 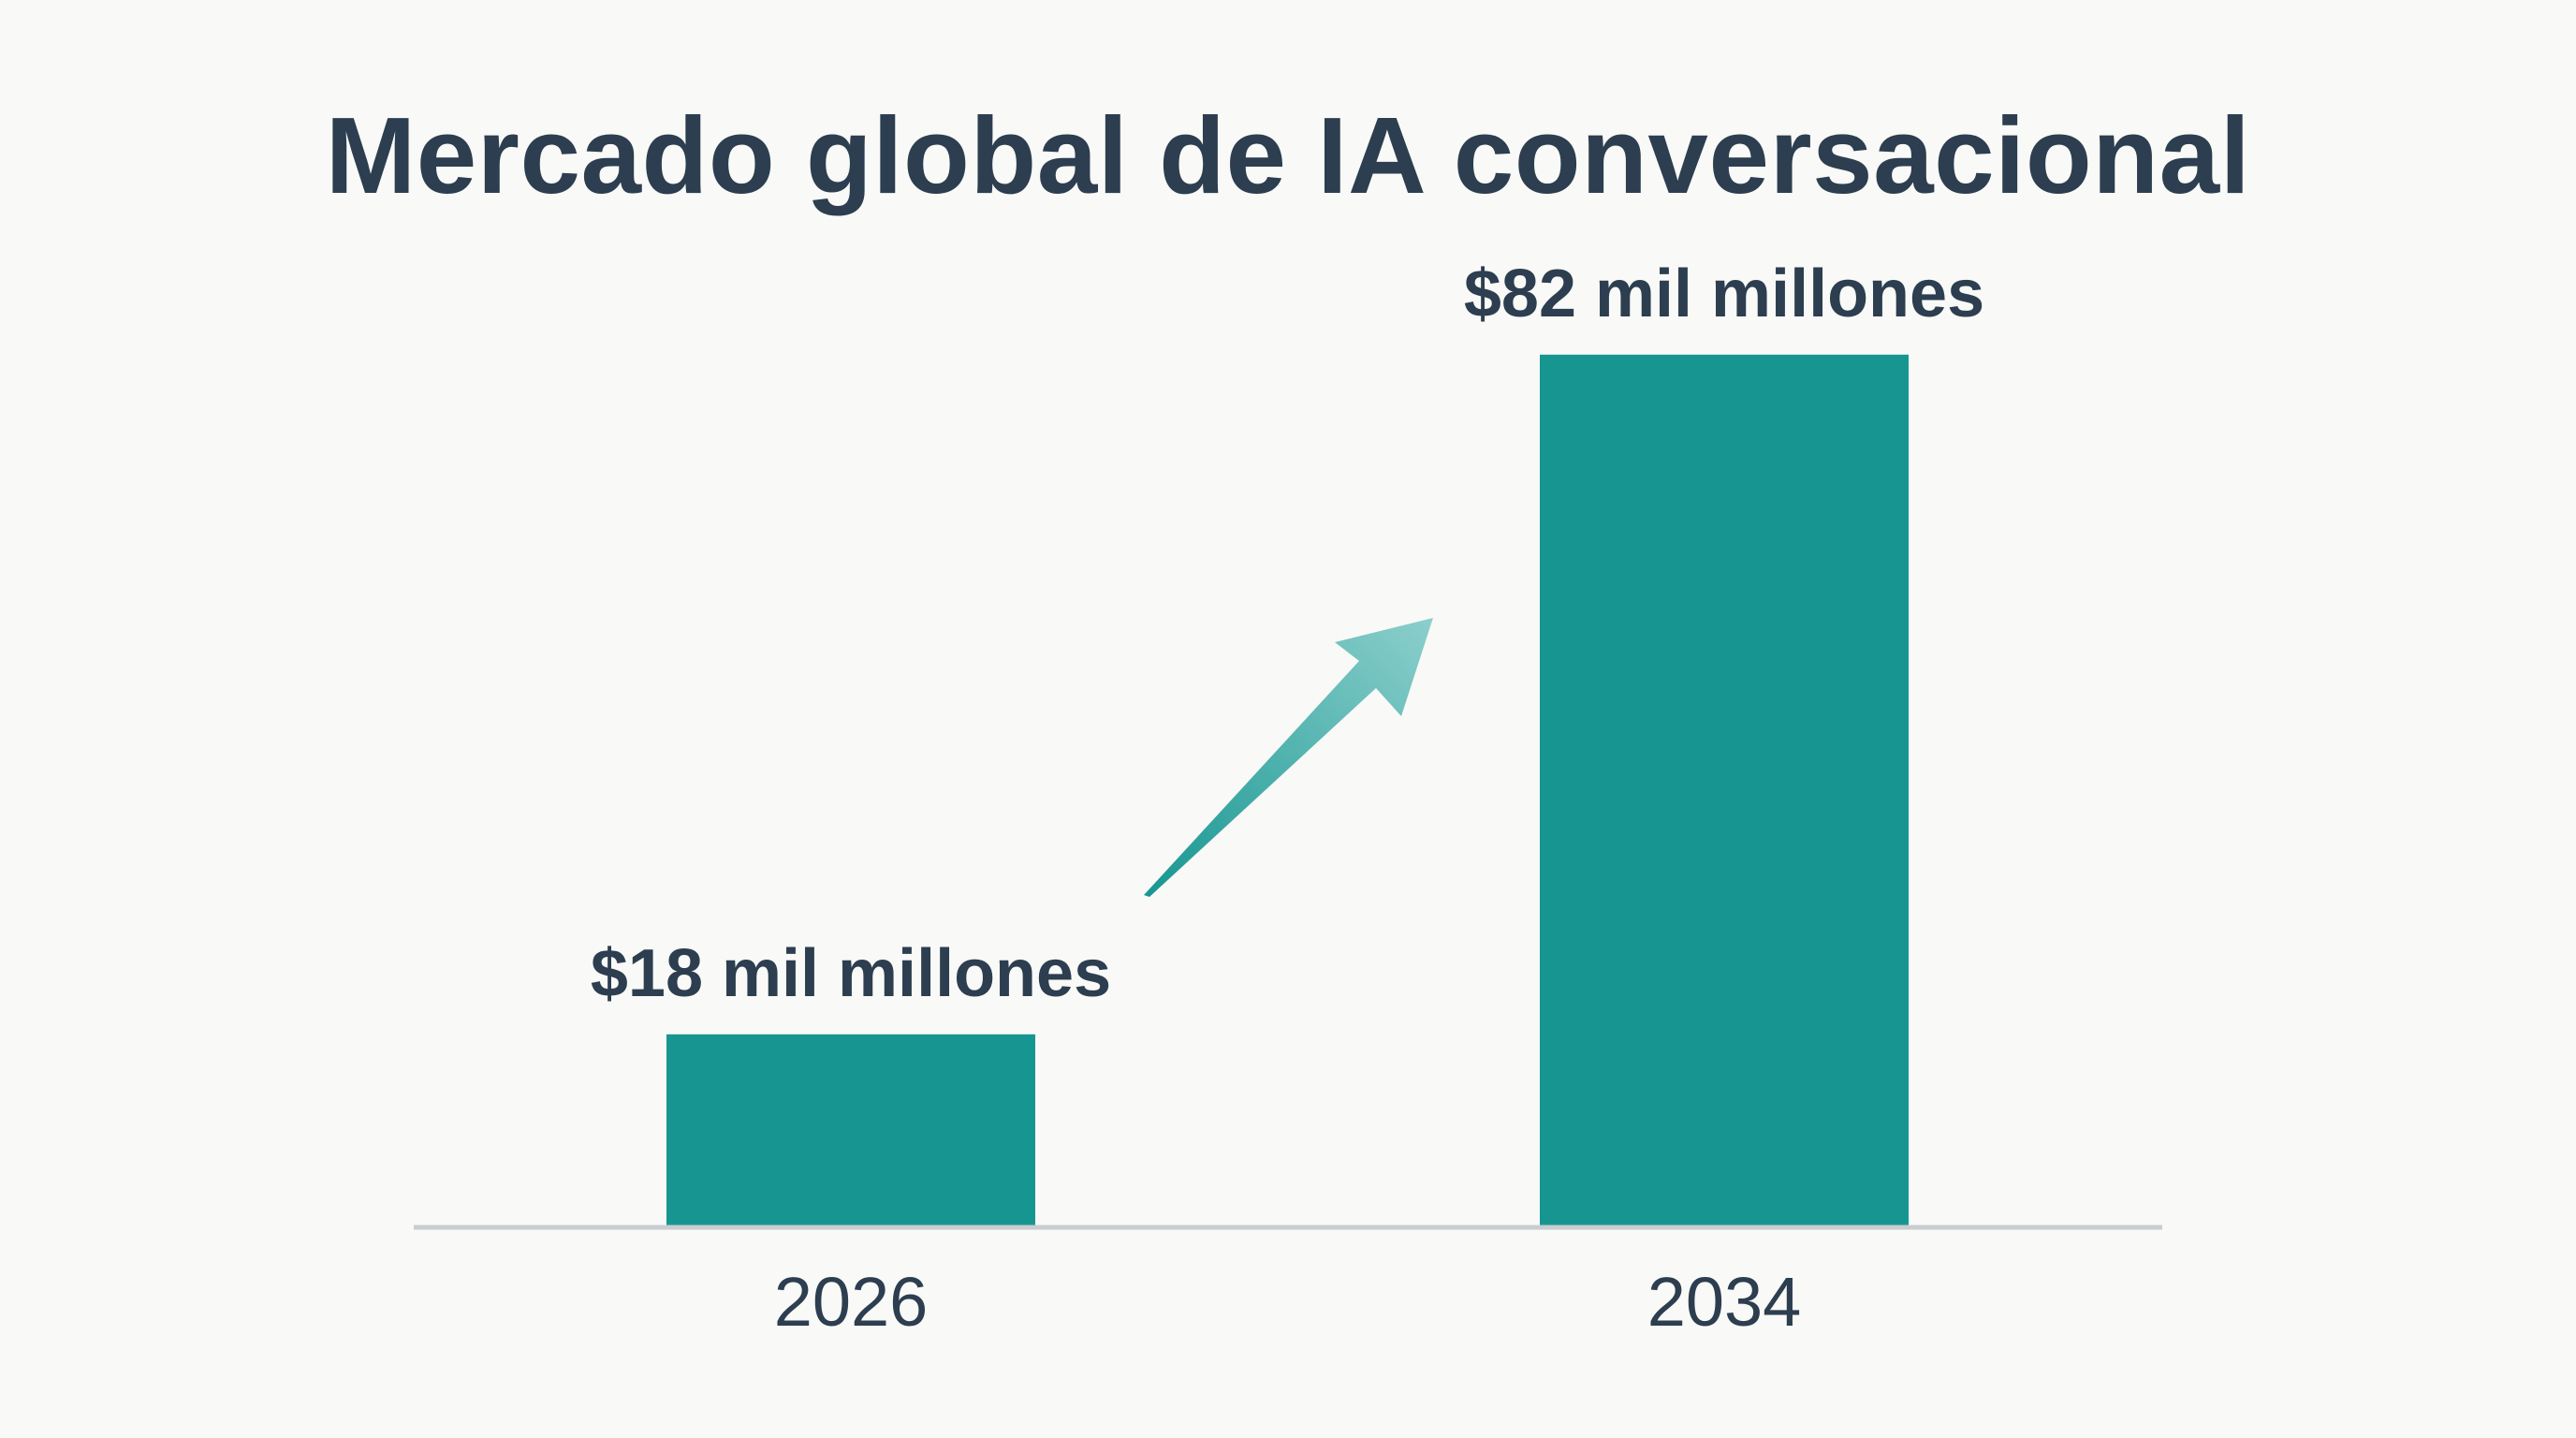 I want to click on data-label-2034: $82 mil millones, so click(x=1724, y=294).